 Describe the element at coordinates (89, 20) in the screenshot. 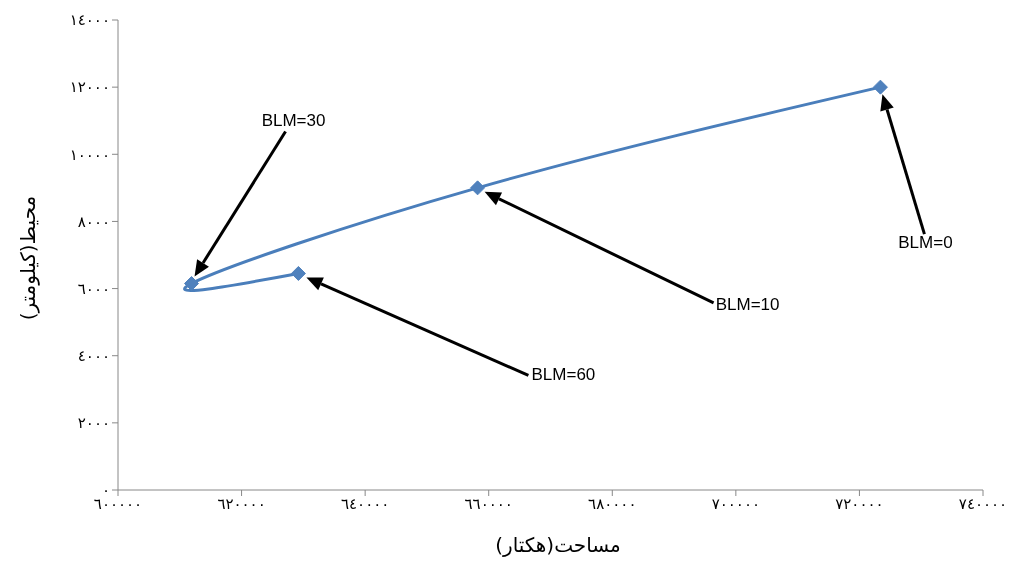

I see `y-tick-label: ١٤٠٠٠` at that location.